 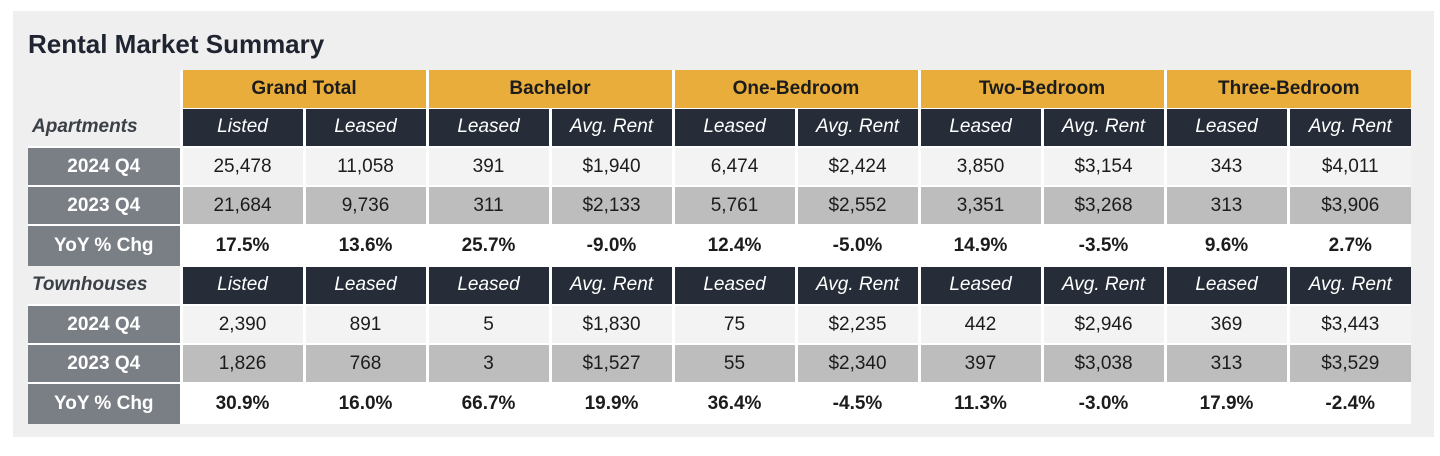 I want to click on table-cell: 311, so click(x=487, y=205).